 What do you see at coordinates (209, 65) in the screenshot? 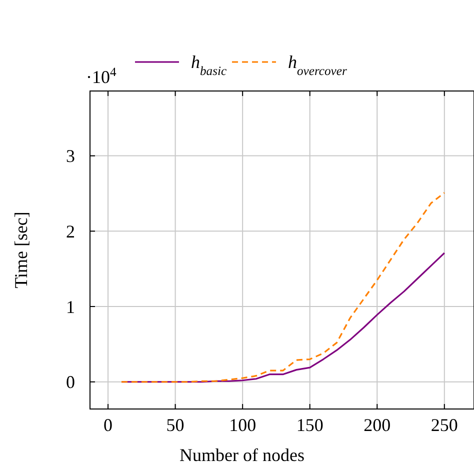
I see `legend-label: h$_{basic}$` at bounding box center [209, 65].